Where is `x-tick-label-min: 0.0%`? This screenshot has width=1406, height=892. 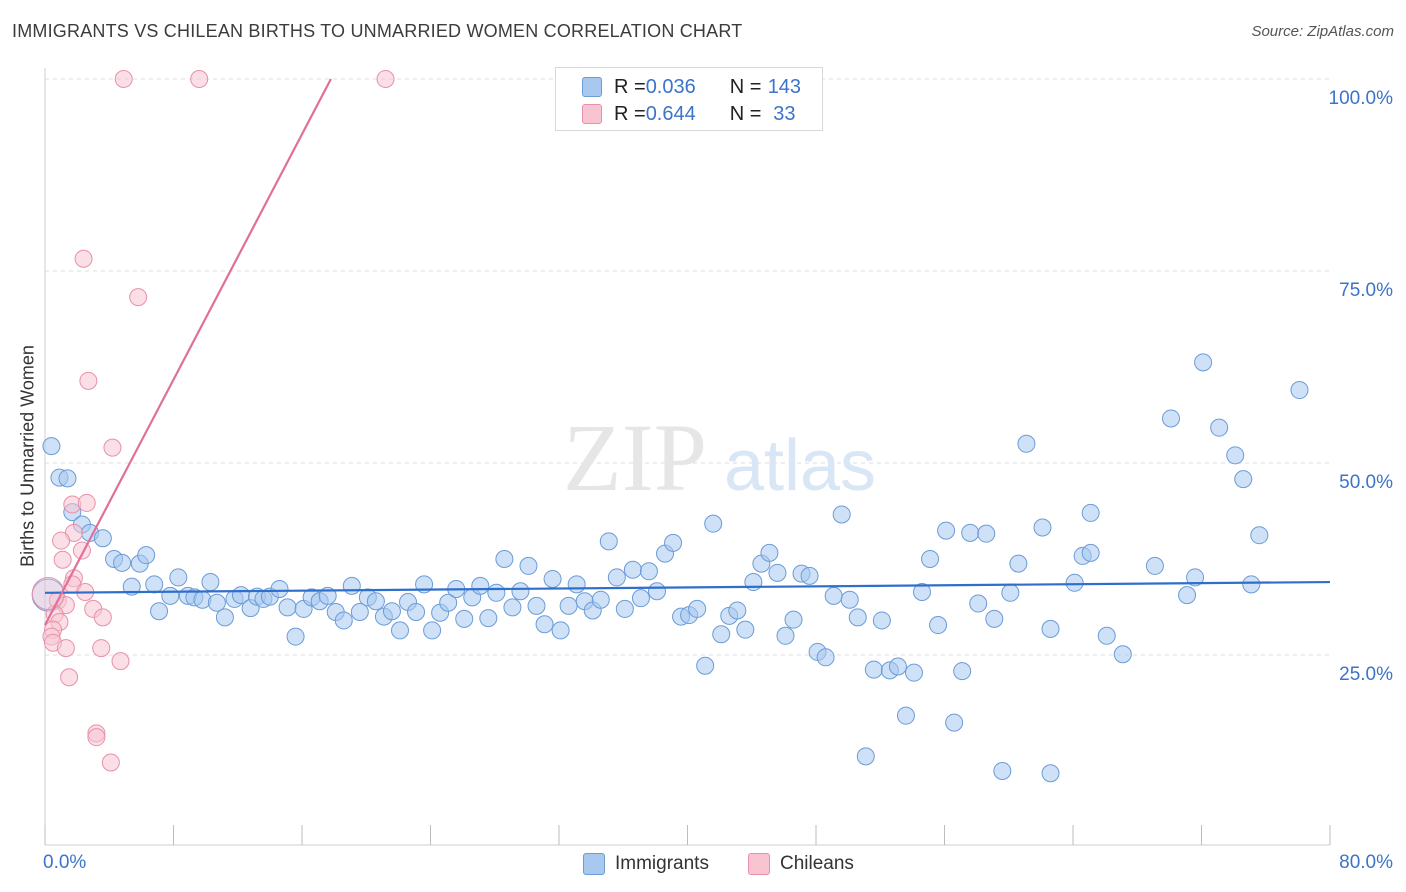
x-tick-label-min: 0.0% is located at coordinates (65, 862).